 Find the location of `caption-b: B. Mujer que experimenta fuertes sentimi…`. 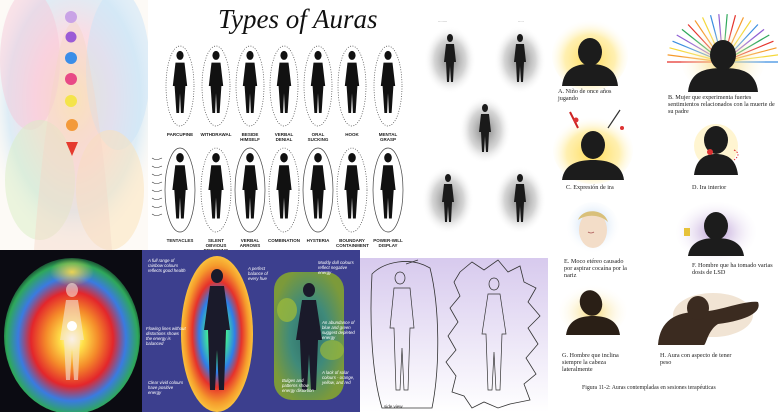

caption-b: B. Mujer que experimenta fuertes sentimi… is located at coordinates (721, 104).